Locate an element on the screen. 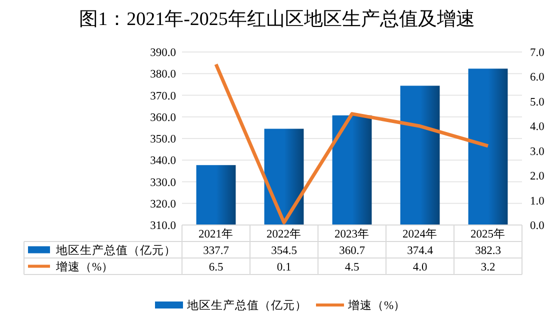 The width and height of the screenshot is (554, 326). y2-tick-label: 6.0 is located at coordinates (537, 78).